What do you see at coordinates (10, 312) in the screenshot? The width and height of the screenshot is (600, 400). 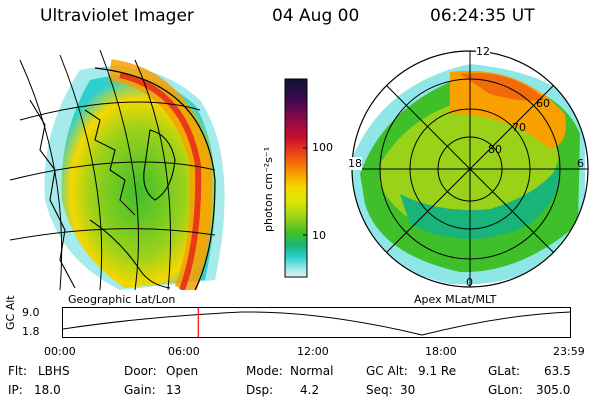 I see `timeline-ylabel: GC Alt` at bounding box center [10, 312].